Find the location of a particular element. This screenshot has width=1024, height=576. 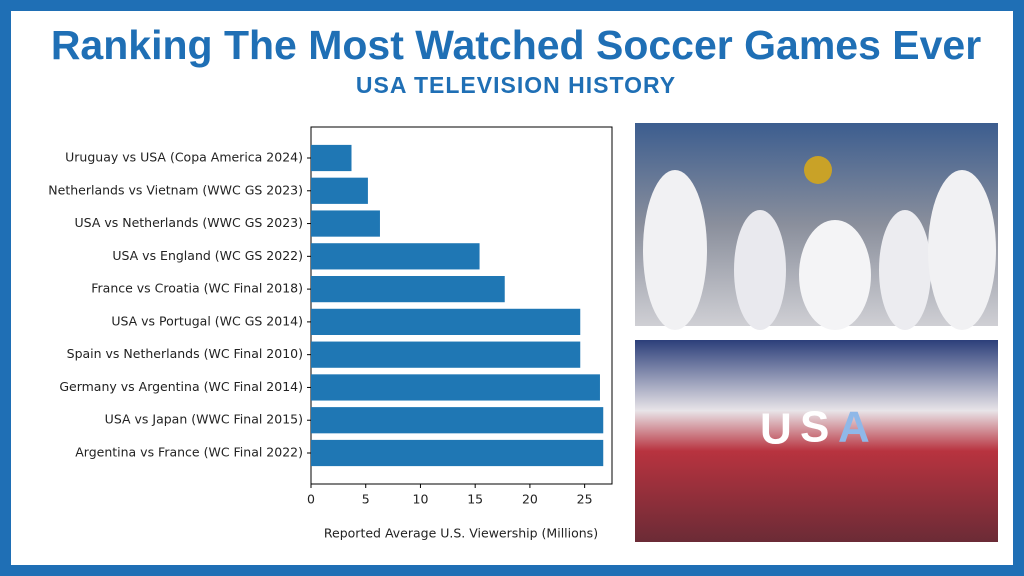

svg-text: A is located at coordinates (854, 427).